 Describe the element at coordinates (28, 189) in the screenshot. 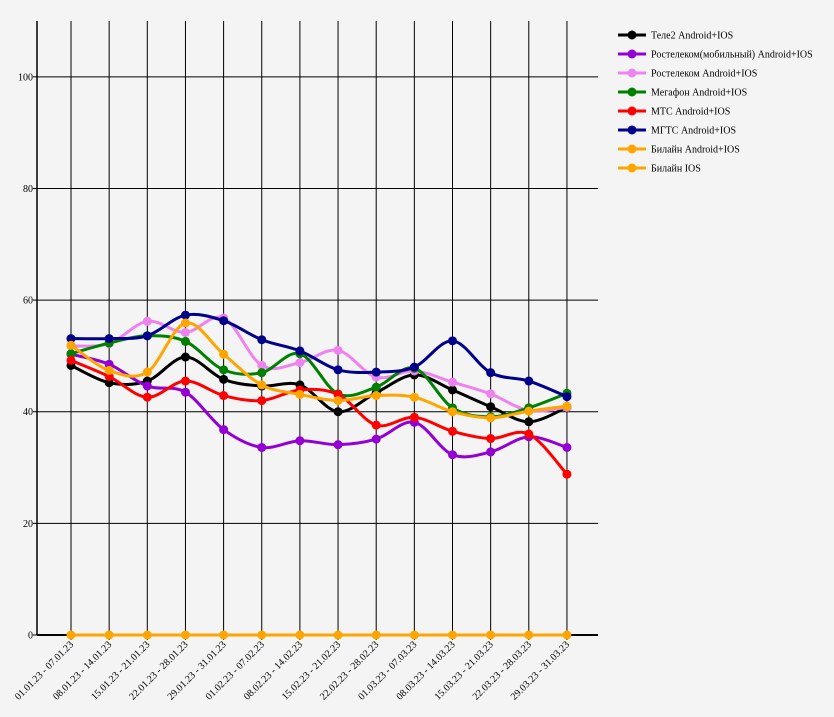

I see `y-tick-label: 80` at that location.